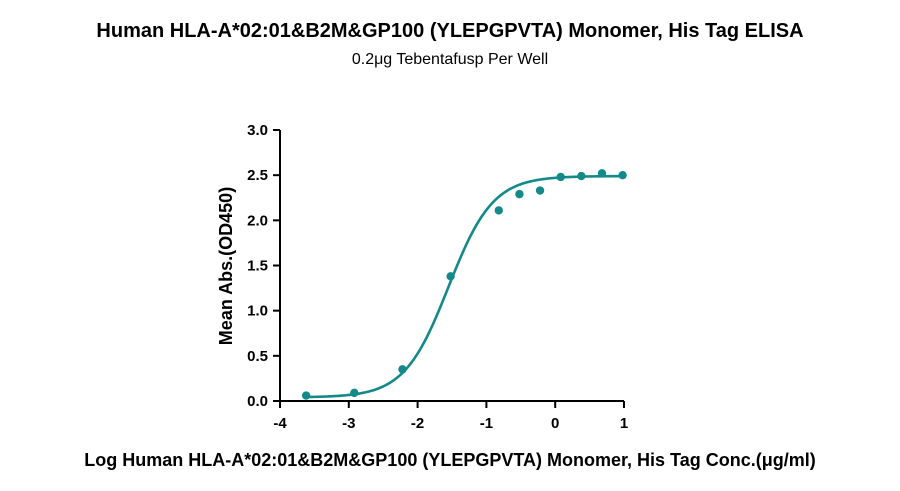  What do you see at coordinates (624, 423) in the screenshot?
I see `x-tick-label: 1` at bounding box center [624, 423].